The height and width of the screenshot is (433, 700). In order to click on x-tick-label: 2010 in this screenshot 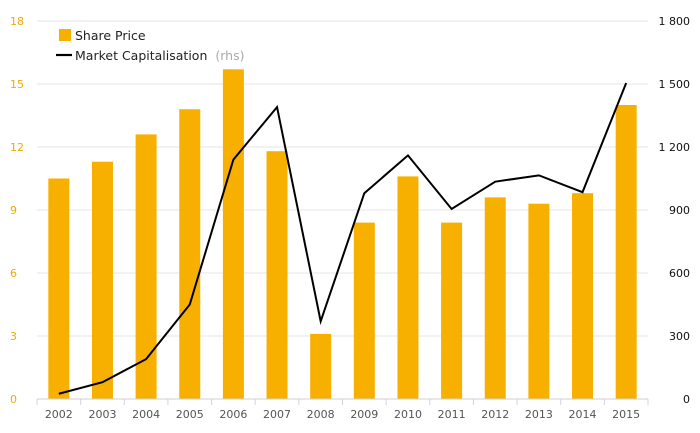, I will do `click(408, 414)`.